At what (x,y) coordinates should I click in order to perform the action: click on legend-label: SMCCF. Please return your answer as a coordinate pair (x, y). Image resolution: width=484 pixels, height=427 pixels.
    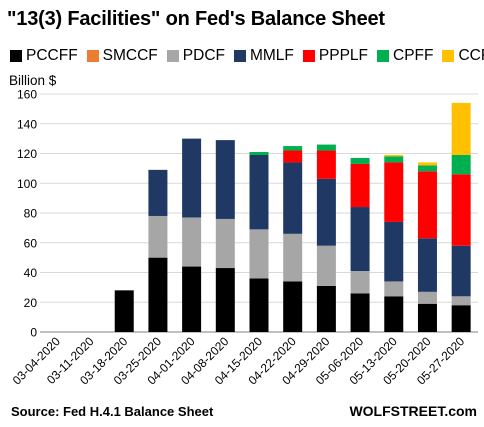
    Looking at the image, I should click on (130, 55).